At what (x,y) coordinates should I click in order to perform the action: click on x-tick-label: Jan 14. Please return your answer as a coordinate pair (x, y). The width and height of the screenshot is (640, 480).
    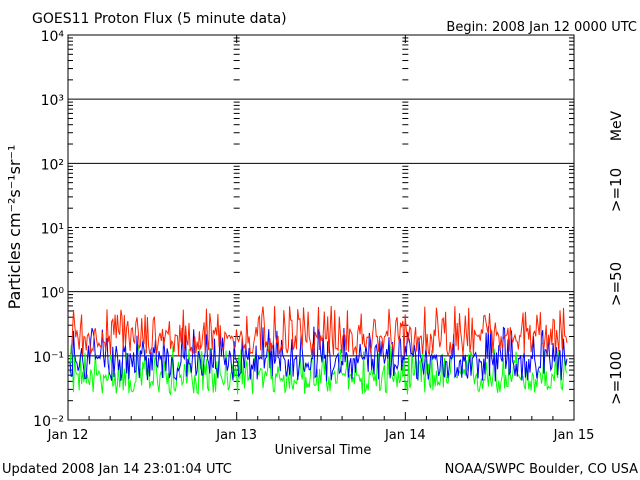
    Looking at the image, I should click on (405, 435).